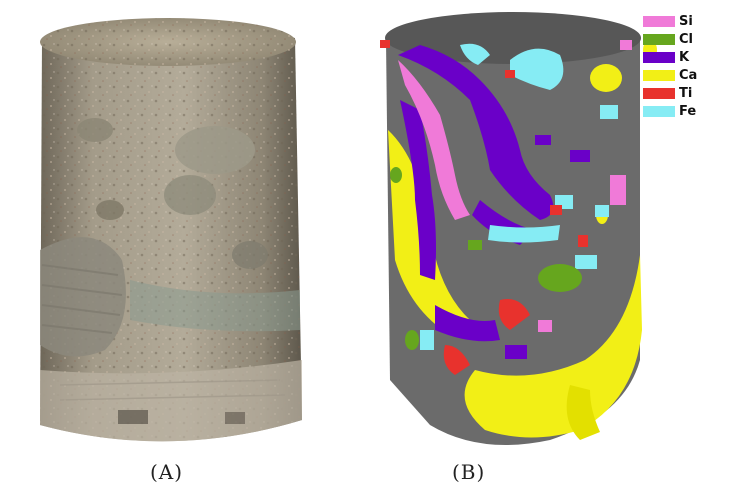 The width and height of the screenshot is (756, 498). Describe the element at coordinates (686, 39) in the screenshot. I see `legend-label-cl: Cl` at that location.